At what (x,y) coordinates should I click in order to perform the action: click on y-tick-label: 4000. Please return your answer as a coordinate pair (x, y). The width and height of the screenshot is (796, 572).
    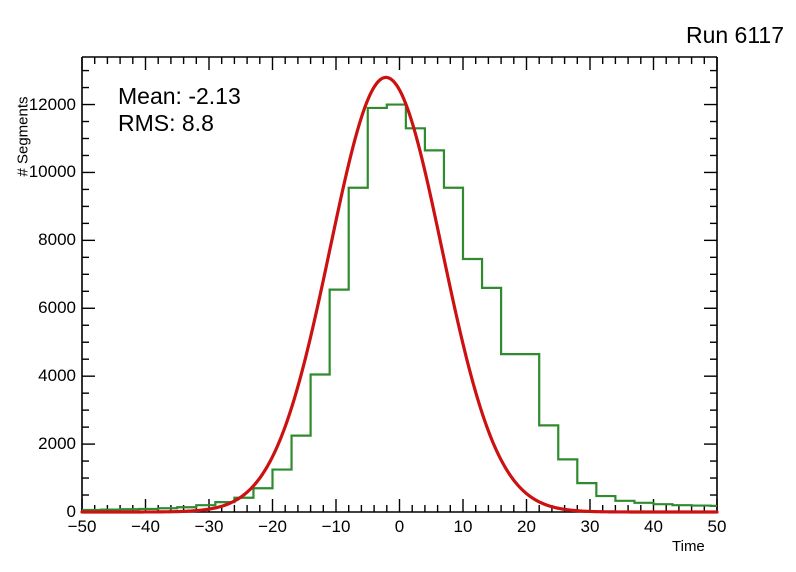
    Looking at the image, I should click on (57, 376).